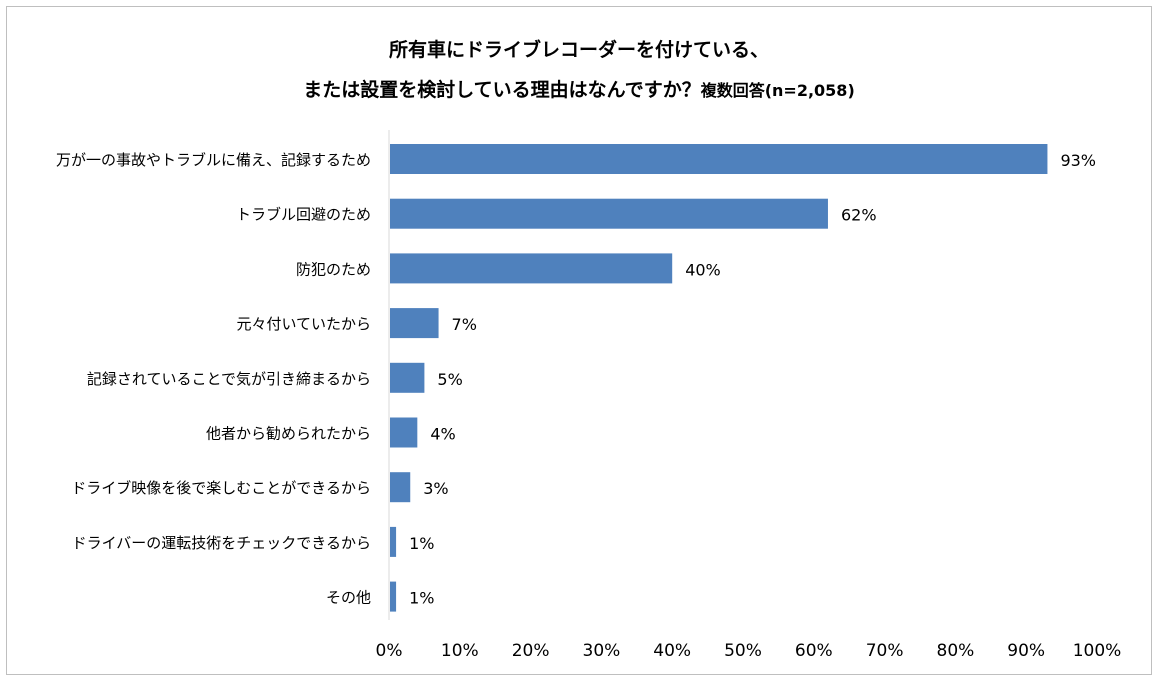  What do you see at coordinates (221, 543) in the screenshot?
I see `category-label: ドライバーの運転技術をチェックできるから` at bounding box center [221, 543].